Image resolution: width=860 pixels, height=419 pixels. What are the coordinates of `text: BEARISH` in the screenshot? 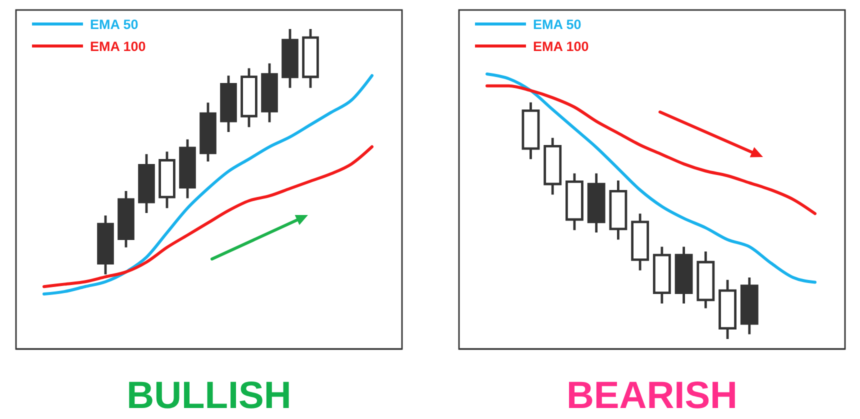 It's located at (652, 396).